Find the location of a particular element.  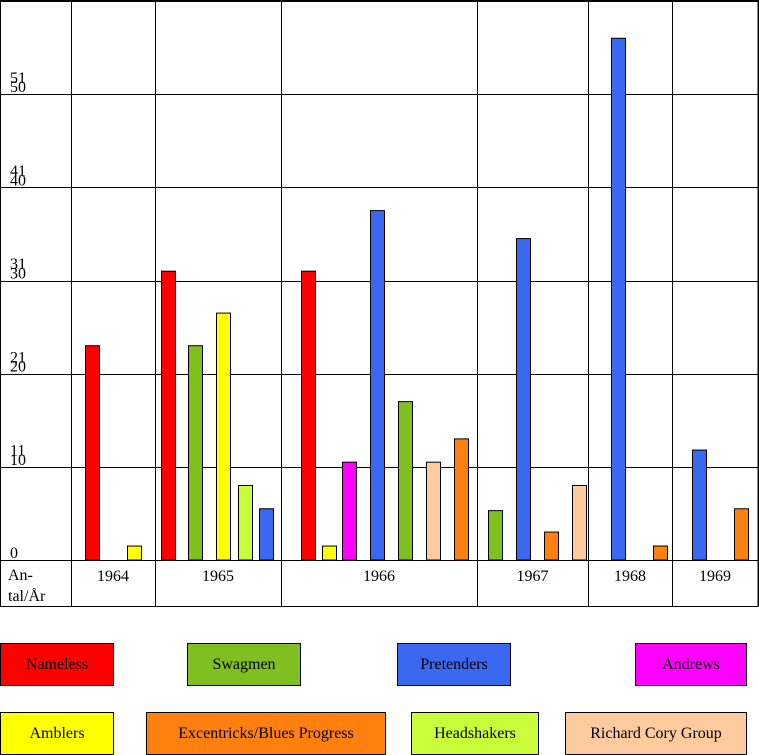

y-tick-label: 60 is located at coordinates (18, 1).